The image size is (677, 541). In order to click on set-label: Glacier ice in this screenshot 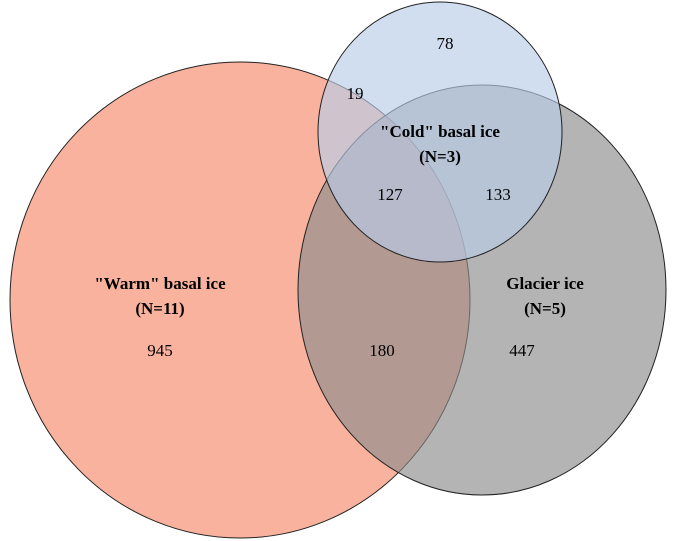, I will do `click(545, 283)`.